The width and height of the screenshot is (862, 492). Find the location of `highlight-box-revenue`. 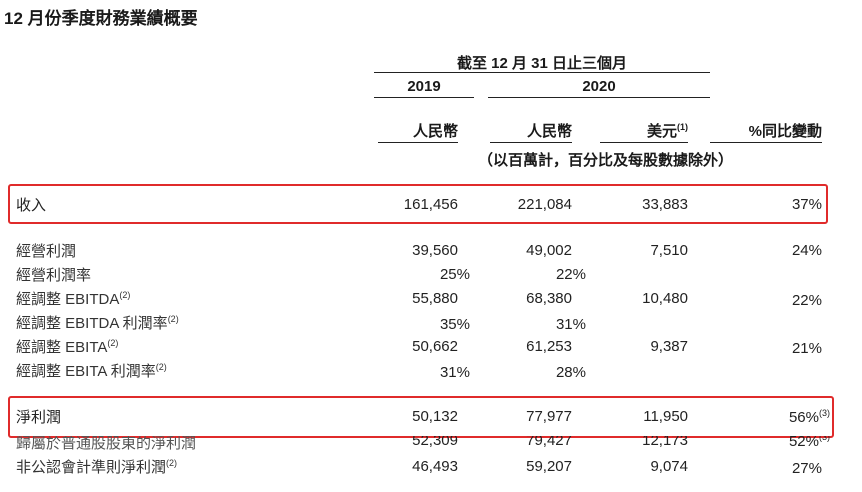

highlight-box-revenue is located at coordinates (418, 204).